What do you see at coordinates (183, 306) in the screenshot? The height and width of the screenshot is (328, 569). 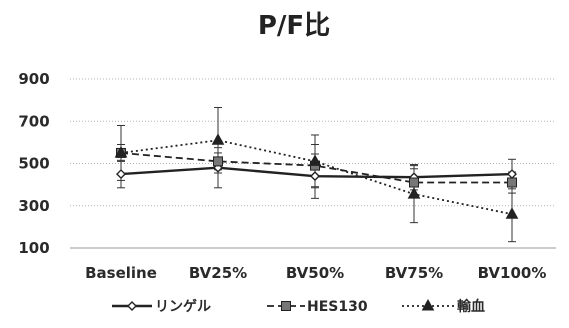 I see `legend-label: リンゲル` at bounding box center [183, 306].